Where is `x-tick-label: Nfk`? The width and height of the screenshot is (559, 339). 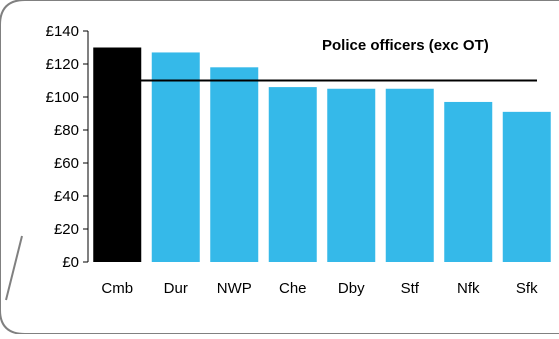 x-tick-label: Nfk is located at coordinates (468, 288).